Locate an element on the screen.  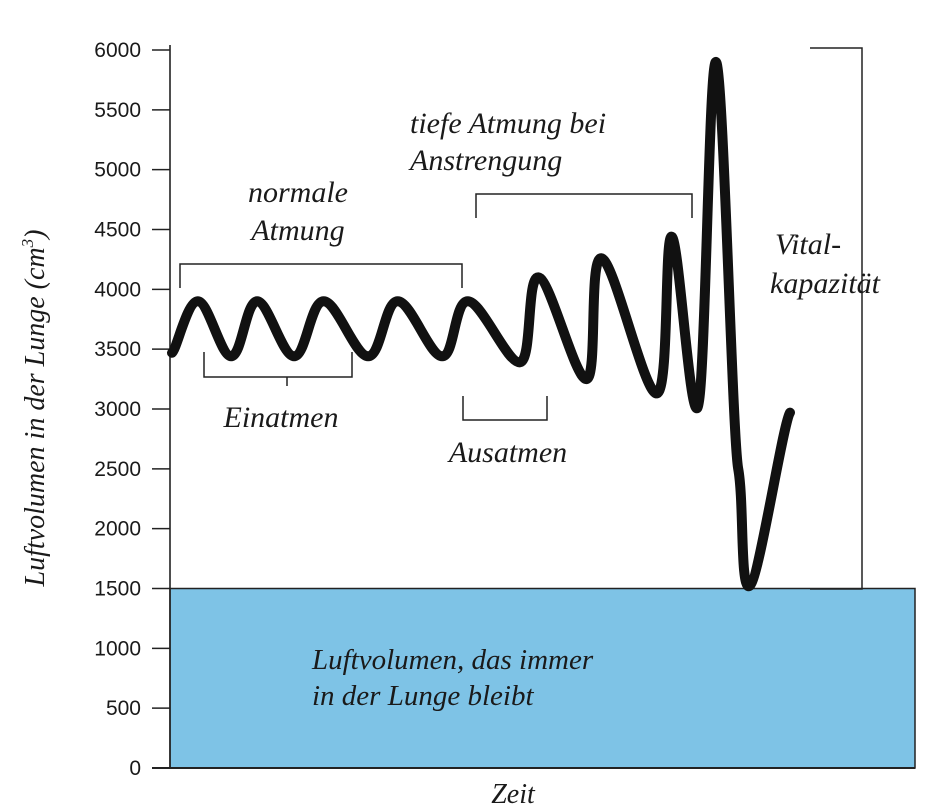
normal-breathing-bracket is located at coordinates (321, 275).